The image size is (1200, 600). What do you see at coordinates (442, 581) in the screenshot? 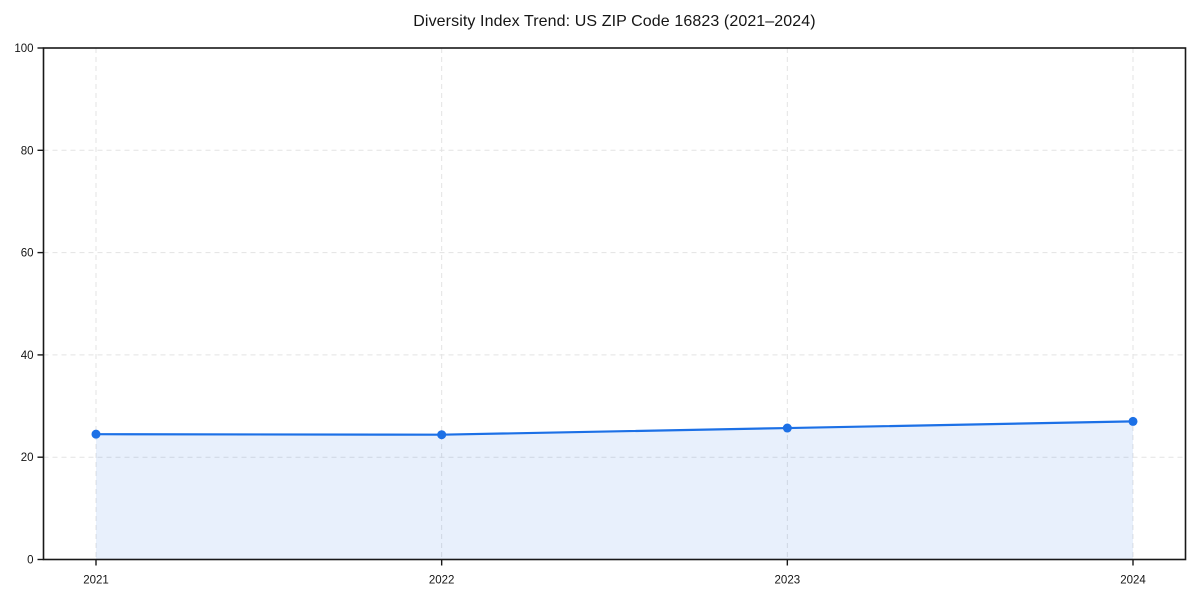
I see `x-tick-label: 2022` at bounding box center [442, 581].